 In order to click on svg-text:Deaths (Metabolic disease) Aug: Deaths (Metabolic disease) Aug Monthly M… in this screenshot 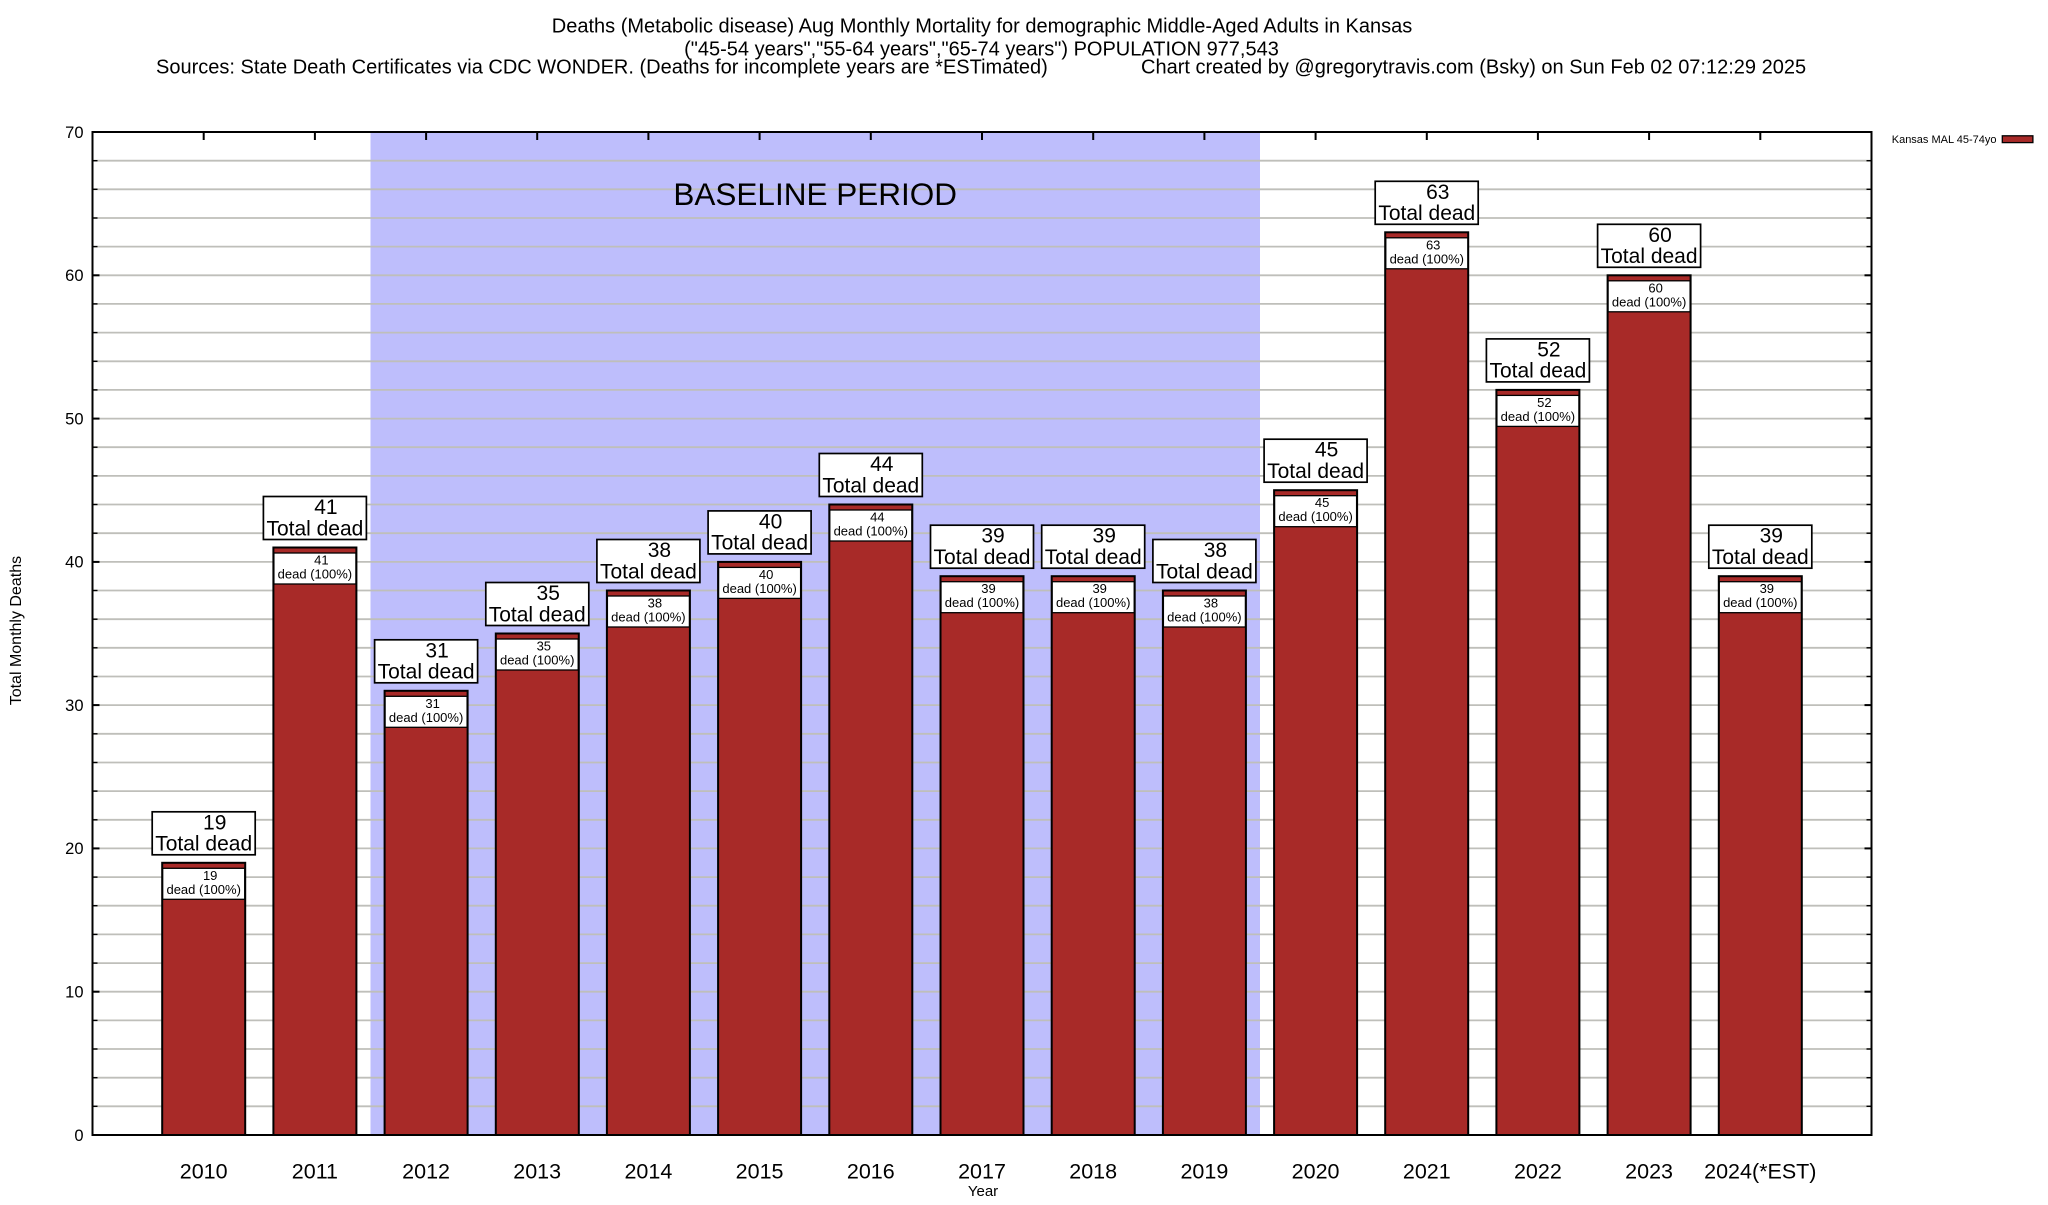, I will do `click(982, 27)`.